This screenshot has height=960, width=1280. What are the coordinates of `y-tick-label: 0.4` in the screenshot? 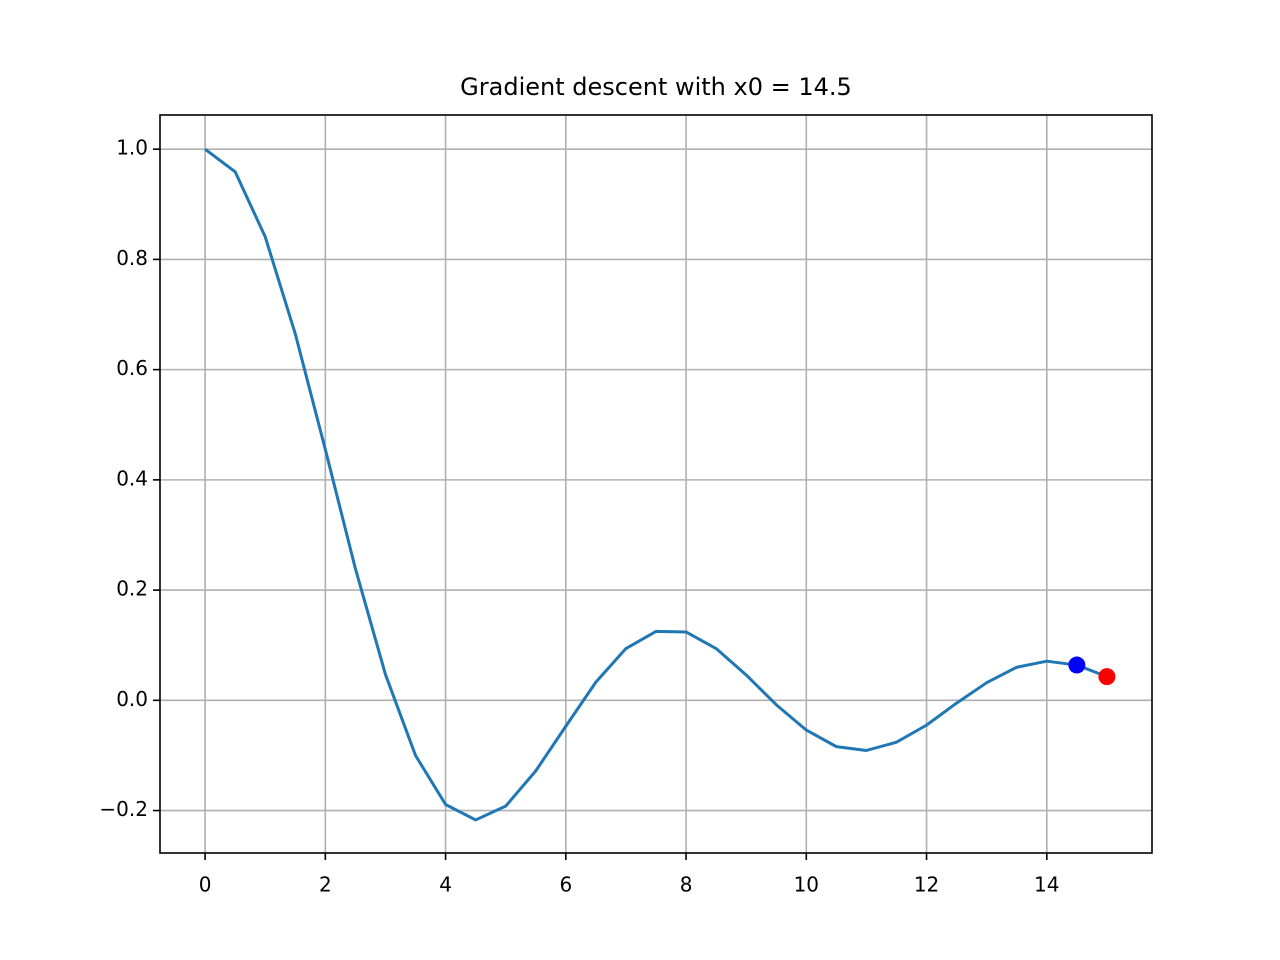 It's located at (132, 478).